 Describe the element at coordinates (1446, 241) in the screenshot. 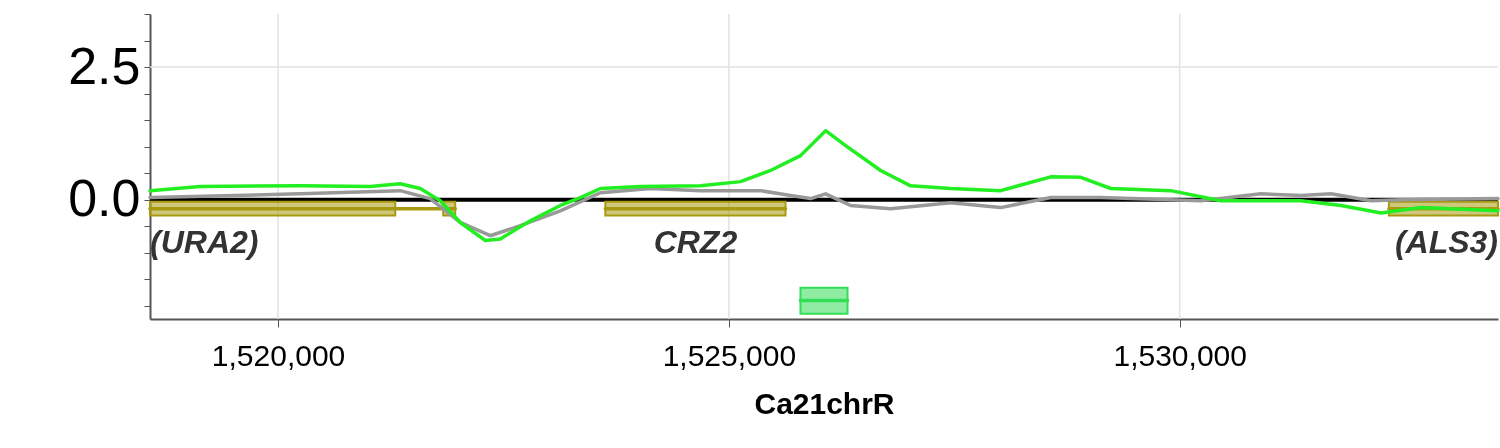

I see `series-label: (ALS3)` at that location.